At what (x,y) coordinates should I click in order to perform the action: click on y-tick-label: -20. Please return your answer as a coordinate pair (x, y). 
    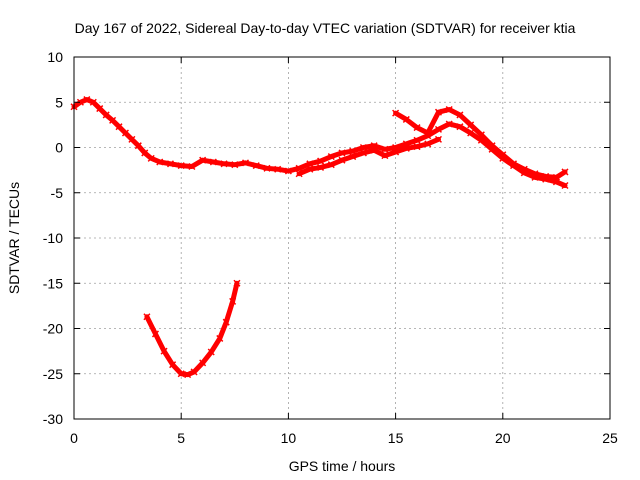
    Looking at the image, I should click on (53, 329).